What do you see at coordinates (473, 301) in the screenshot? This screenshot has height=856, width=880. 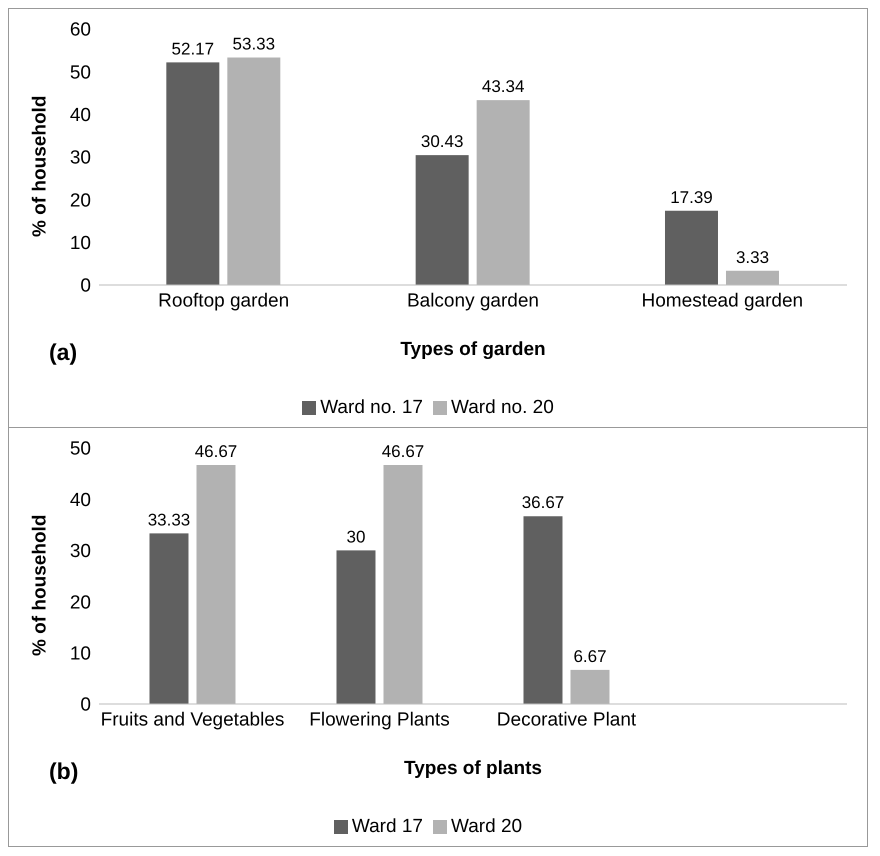 I see `x-tick-label: Balcony garden` at bounding box center [473, 301].